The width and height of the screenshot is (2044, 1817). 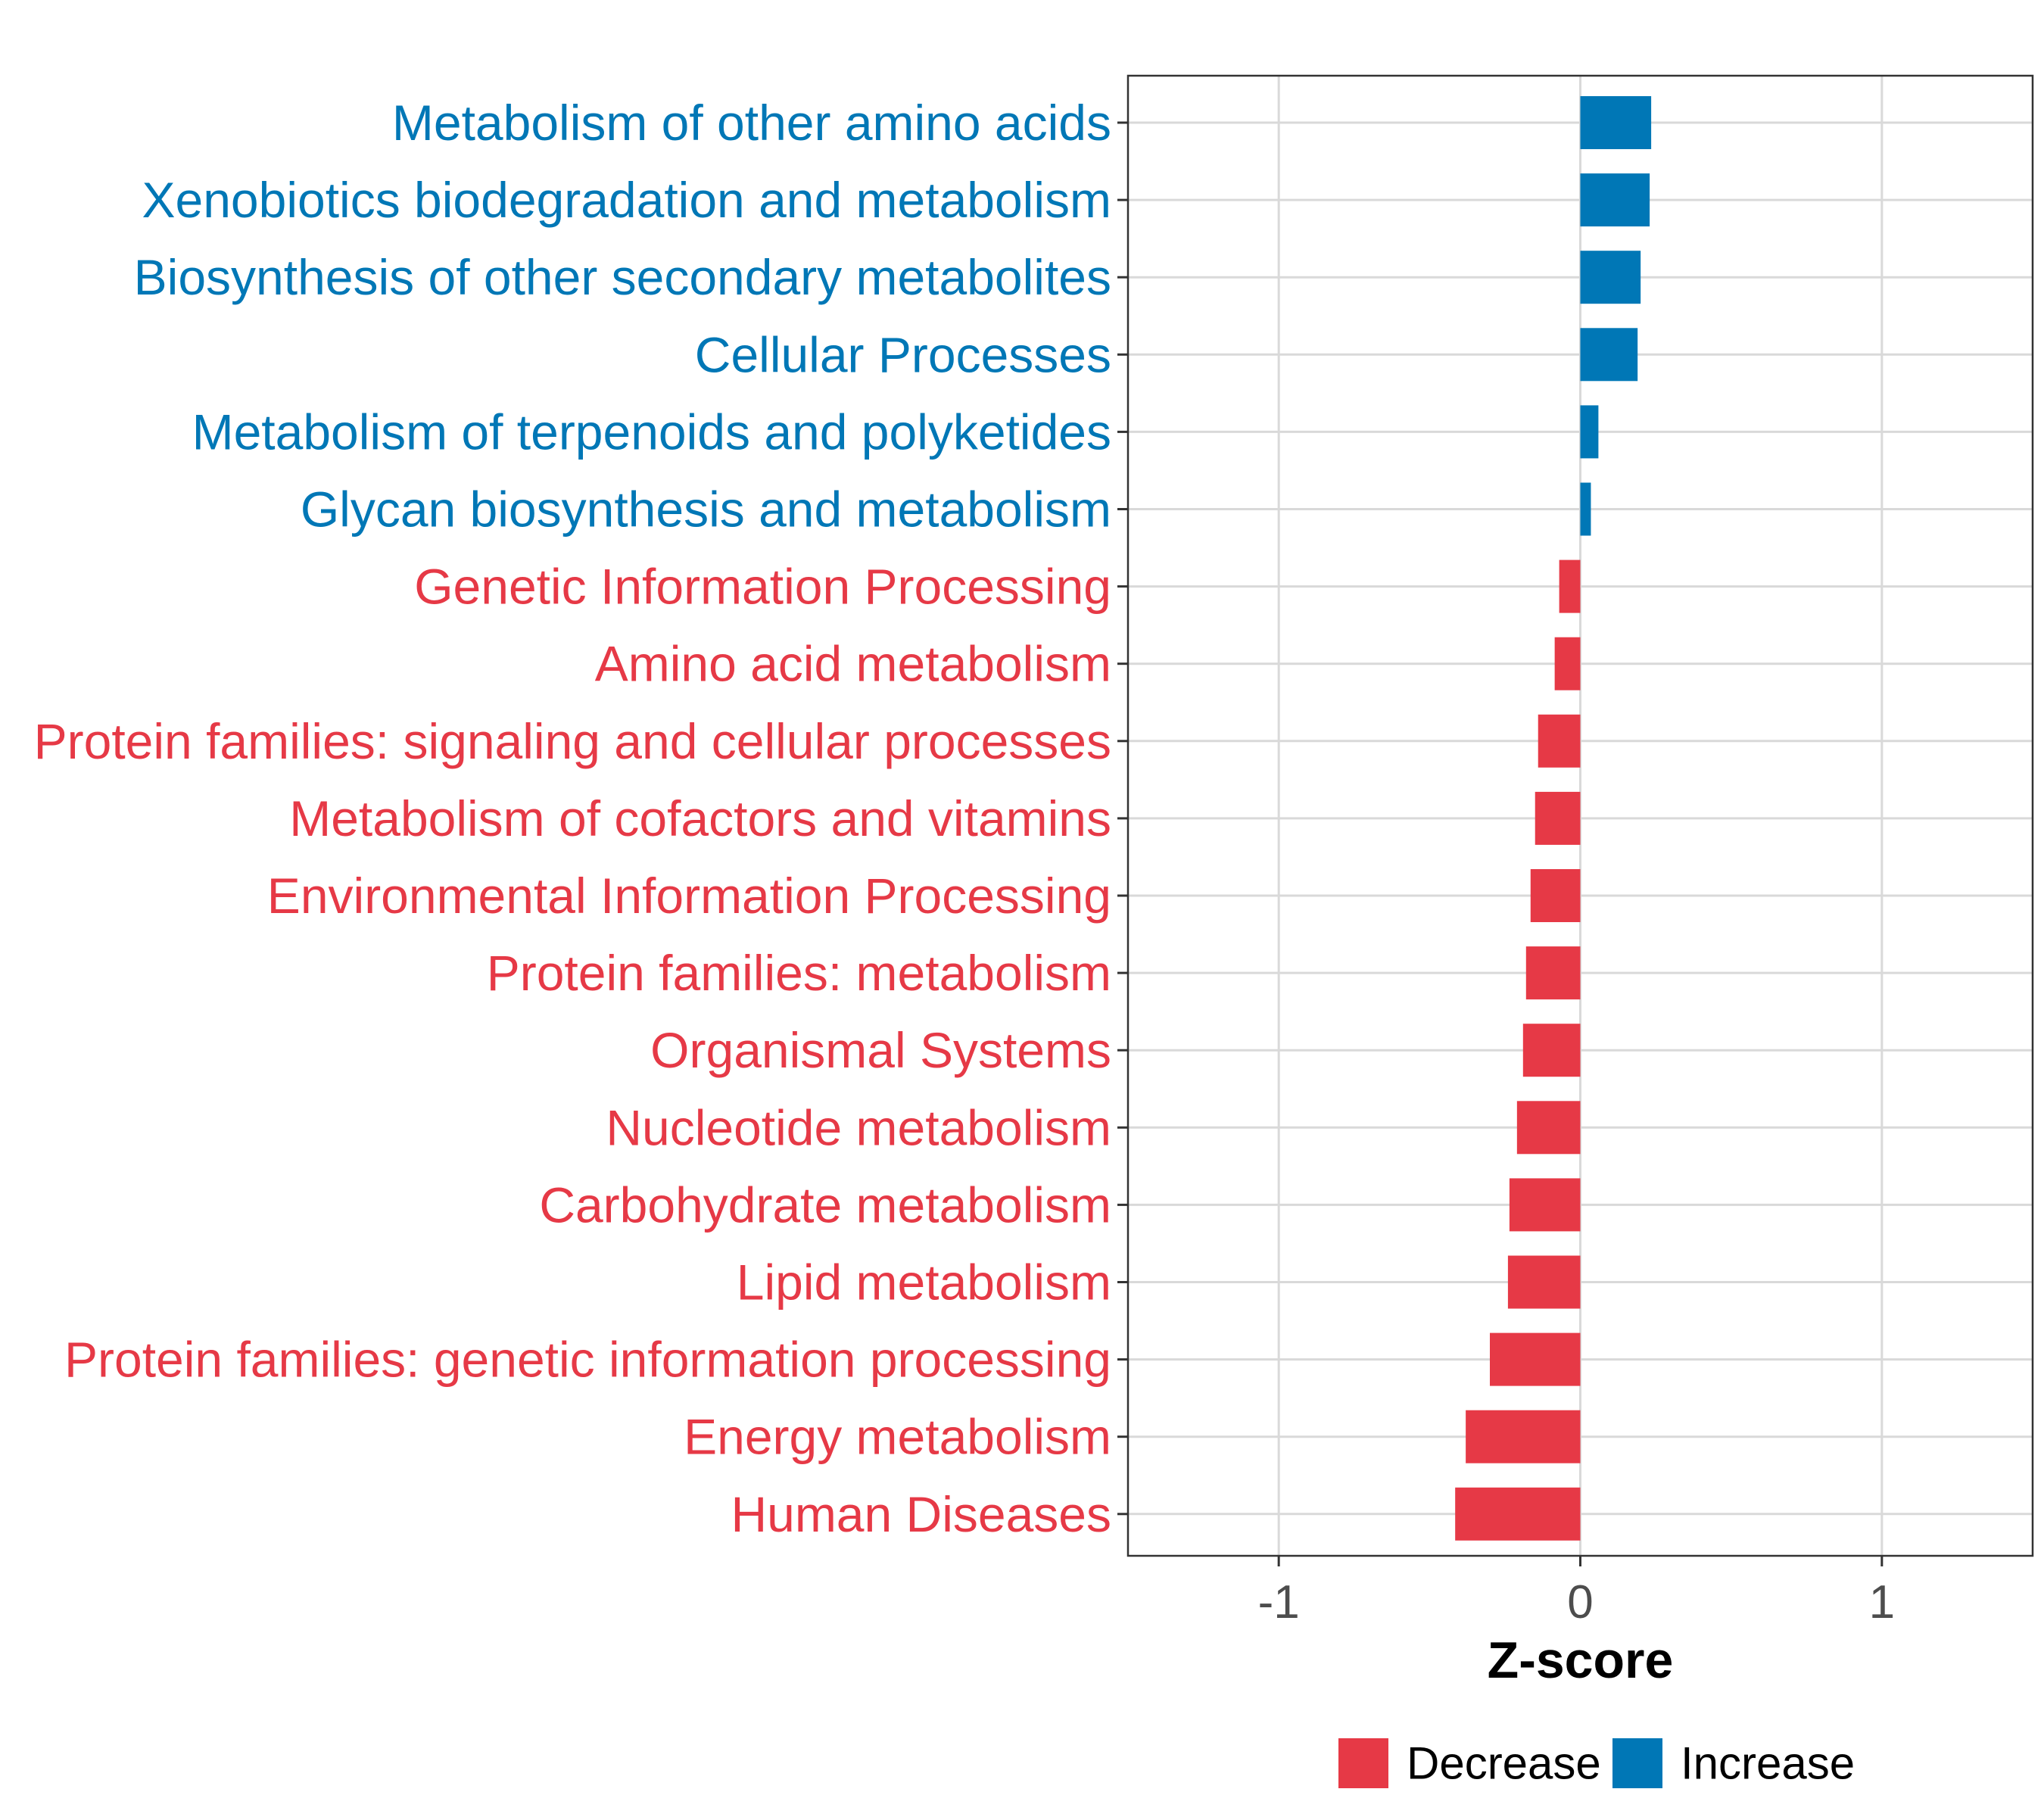 I want to click on legend: Decrease Increase, so click(x=1596, y=1764).